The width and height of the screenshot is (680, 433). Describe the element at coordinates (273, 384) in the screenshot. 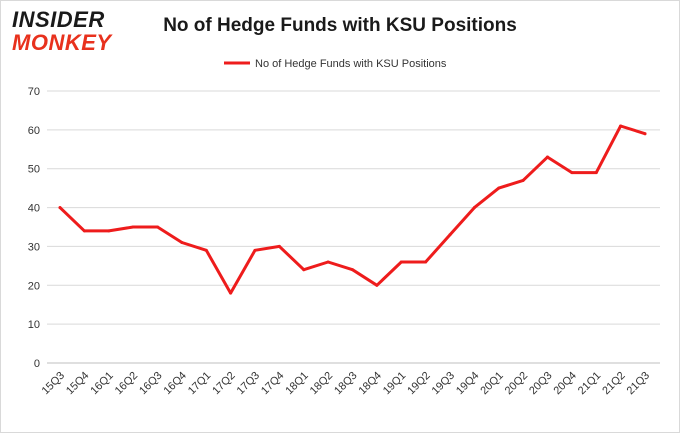

I see `x-tick-label: 17Q4` at that location.